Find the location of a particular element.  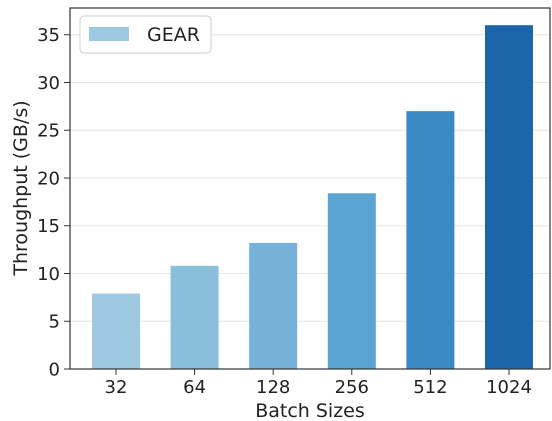

y-tick-label: 5 is located at coordinates (54, 322).